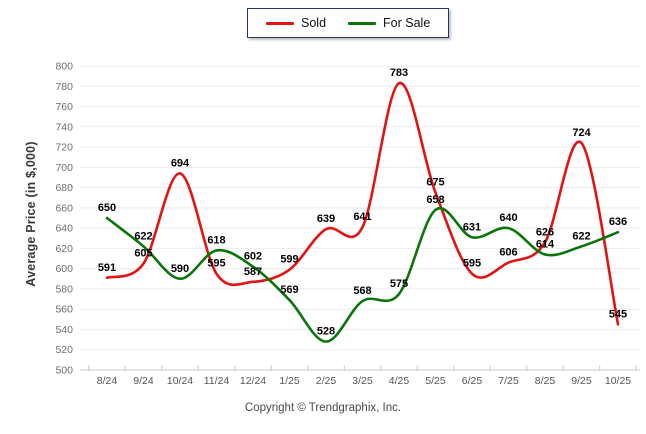 The width and height of the screenshot is (646, 434). Describe the element at coordinates (280, 23) in the screenshot. I see `sold-line-swatch` at that location.